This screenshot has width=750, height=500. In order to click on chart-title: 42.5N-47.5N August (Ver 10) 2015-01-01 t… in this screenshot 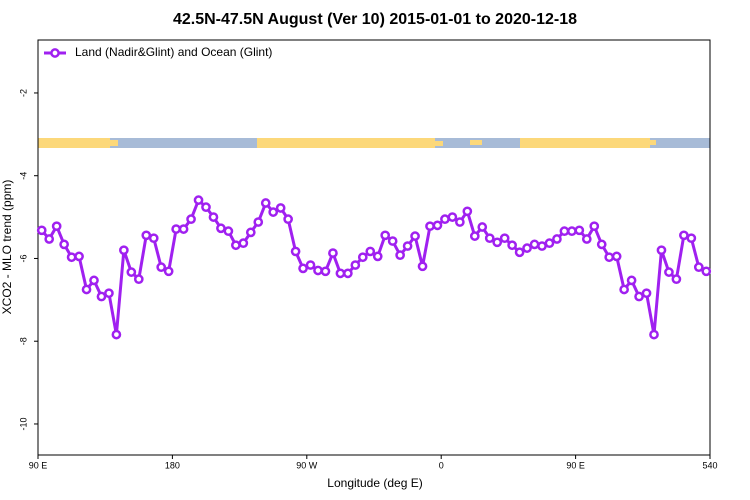, I will do `click(375, 19)`.